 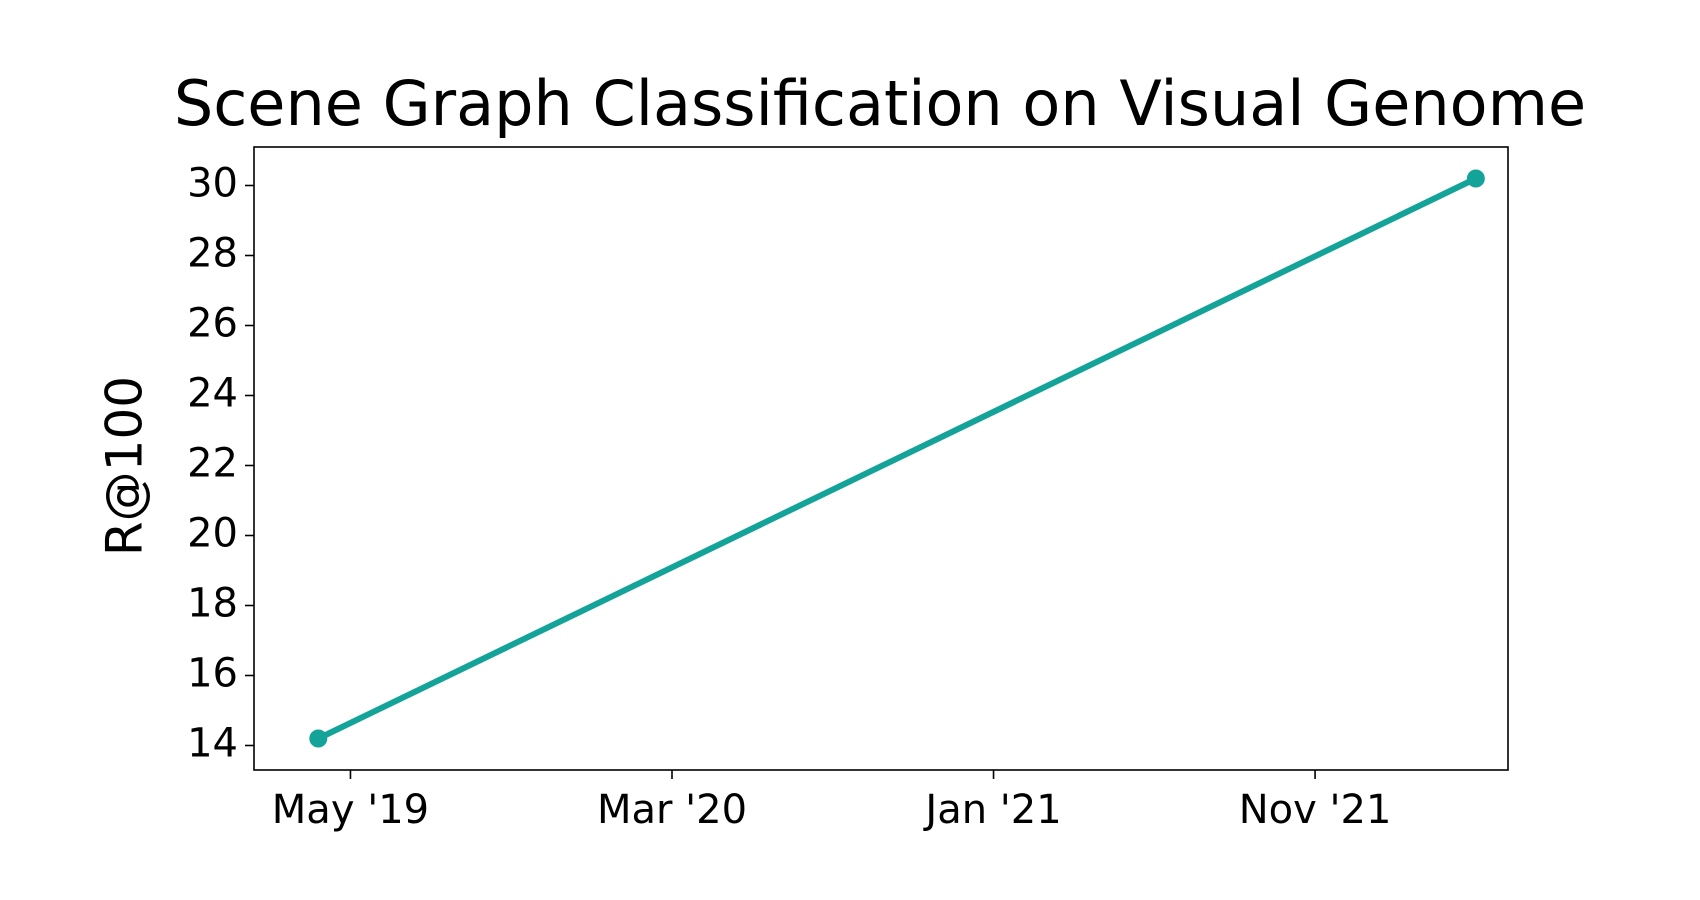 What do you see at coordinates (212, 534) in the screenshot?
I see `y-tick-label: 20` at bounding box center [212, 534].